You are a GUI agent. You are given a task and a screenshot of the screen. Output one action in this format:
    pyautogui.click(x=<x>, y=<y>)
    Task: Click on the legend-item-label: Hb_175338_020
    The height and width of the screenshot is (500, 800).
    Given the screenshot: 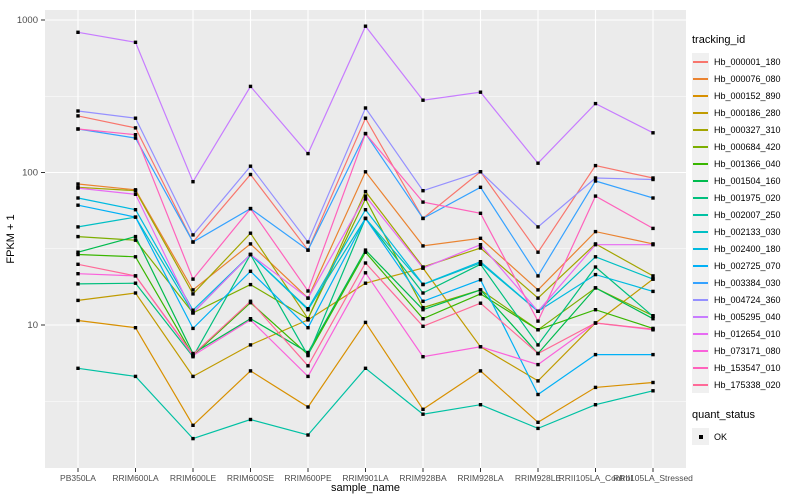 What is the action you would take?
    pyautogui.click(x=747, y=384)
    